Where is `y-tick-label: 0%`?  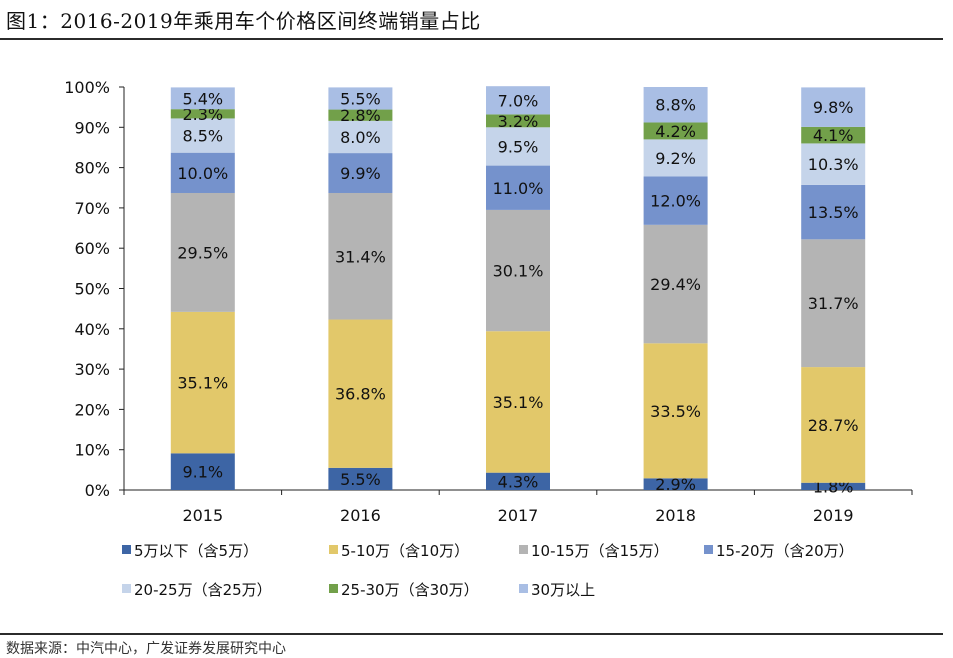
y-tick-label: 0% is located at coordinates (97, 490).